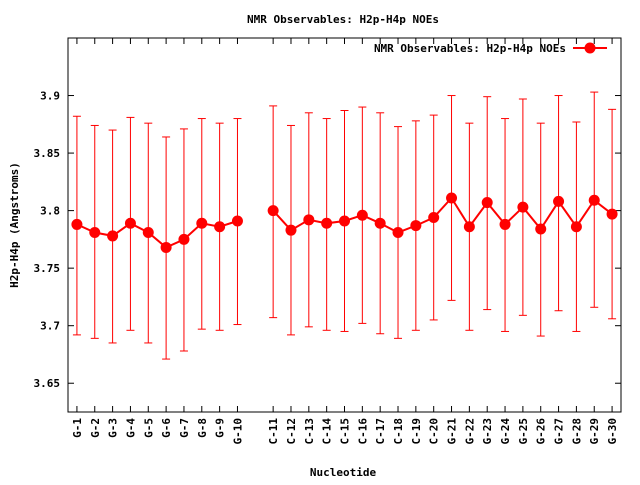  What do you see at coordinates (470, 48) in the screenshot?
I see `legend-label: NMR Observables: H2p-H4p NOEs` at bounding box center [470, 48].